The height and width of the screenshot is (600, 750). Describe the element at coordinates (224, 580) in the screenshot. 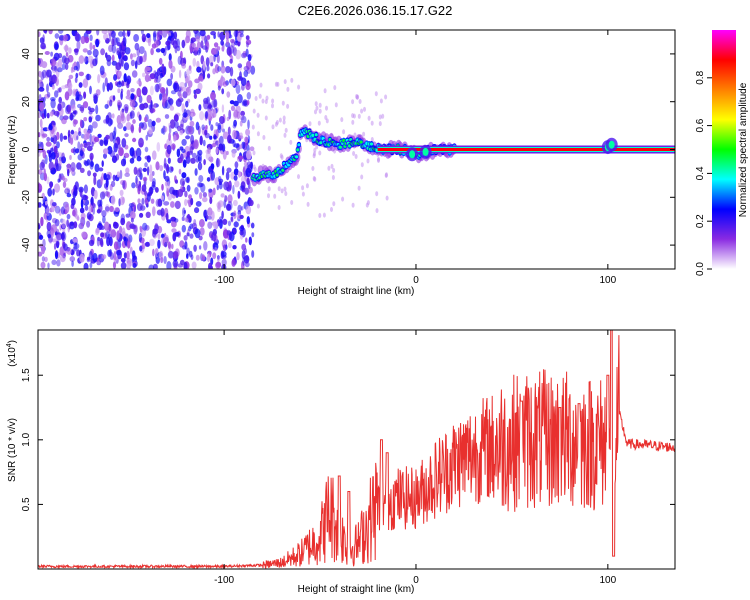

I see `x-tick-label: -100` at that location.